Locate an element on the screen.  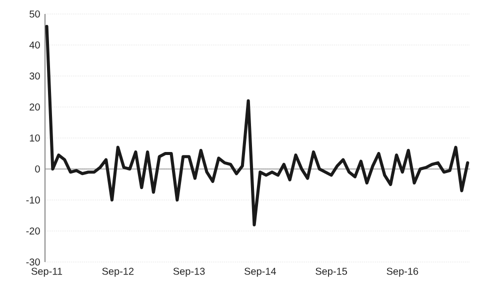
y-tick-label: -10 is located at coordinates (33, 200).